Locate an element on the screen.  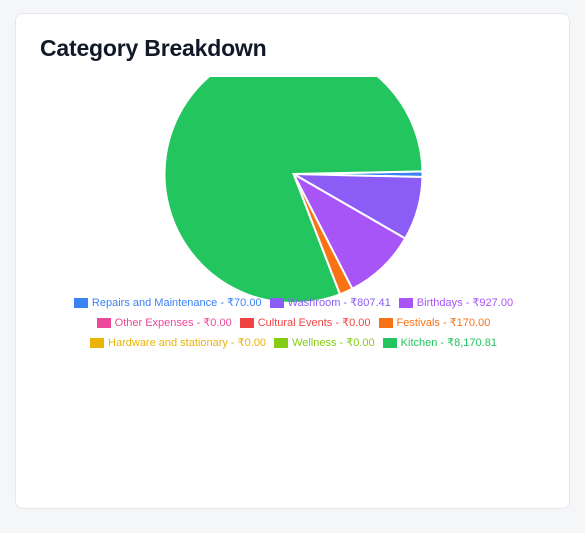
legend-item-wellness: Wellness - ₹0.00 is located at coordinates (324, 343).